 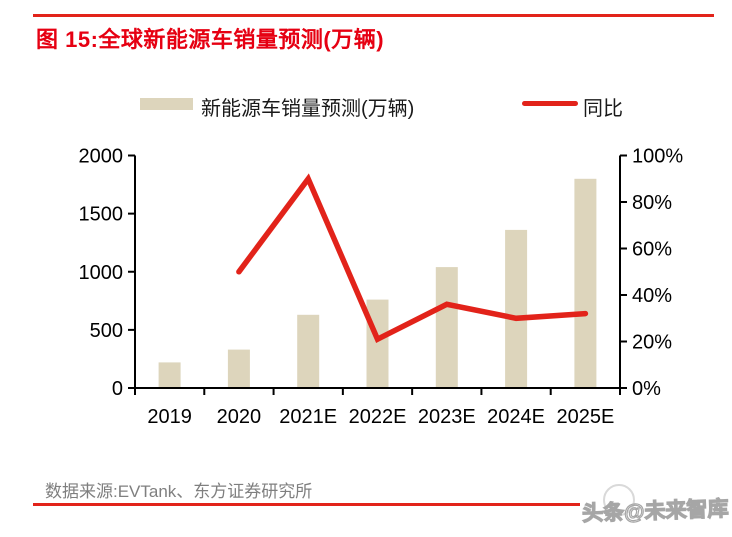 I want to click on bar-2020, so click(x=238, y=368).